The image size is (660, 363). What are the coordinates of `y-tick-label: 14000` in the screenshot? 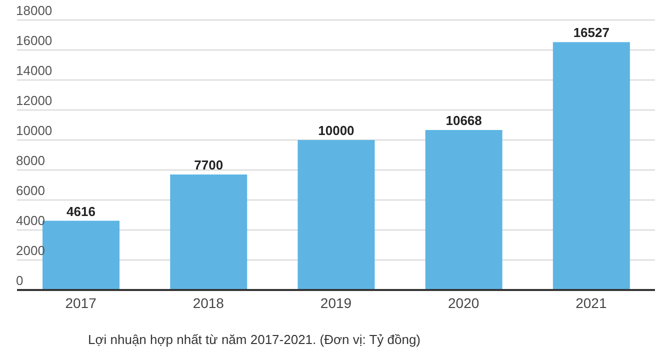 It's located at (34, 70).